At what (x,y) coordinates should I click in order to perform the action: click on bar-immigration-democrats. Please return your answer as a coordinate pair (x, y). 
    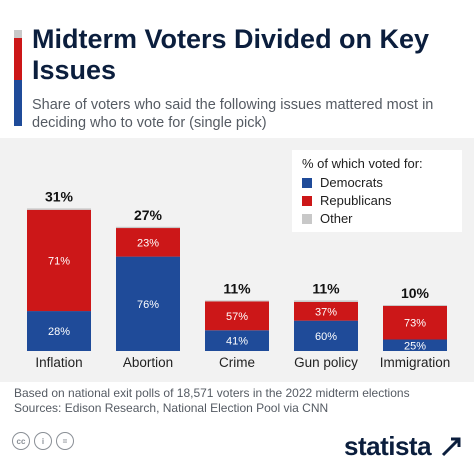
    Looking at the image, I should click on (415, 345).